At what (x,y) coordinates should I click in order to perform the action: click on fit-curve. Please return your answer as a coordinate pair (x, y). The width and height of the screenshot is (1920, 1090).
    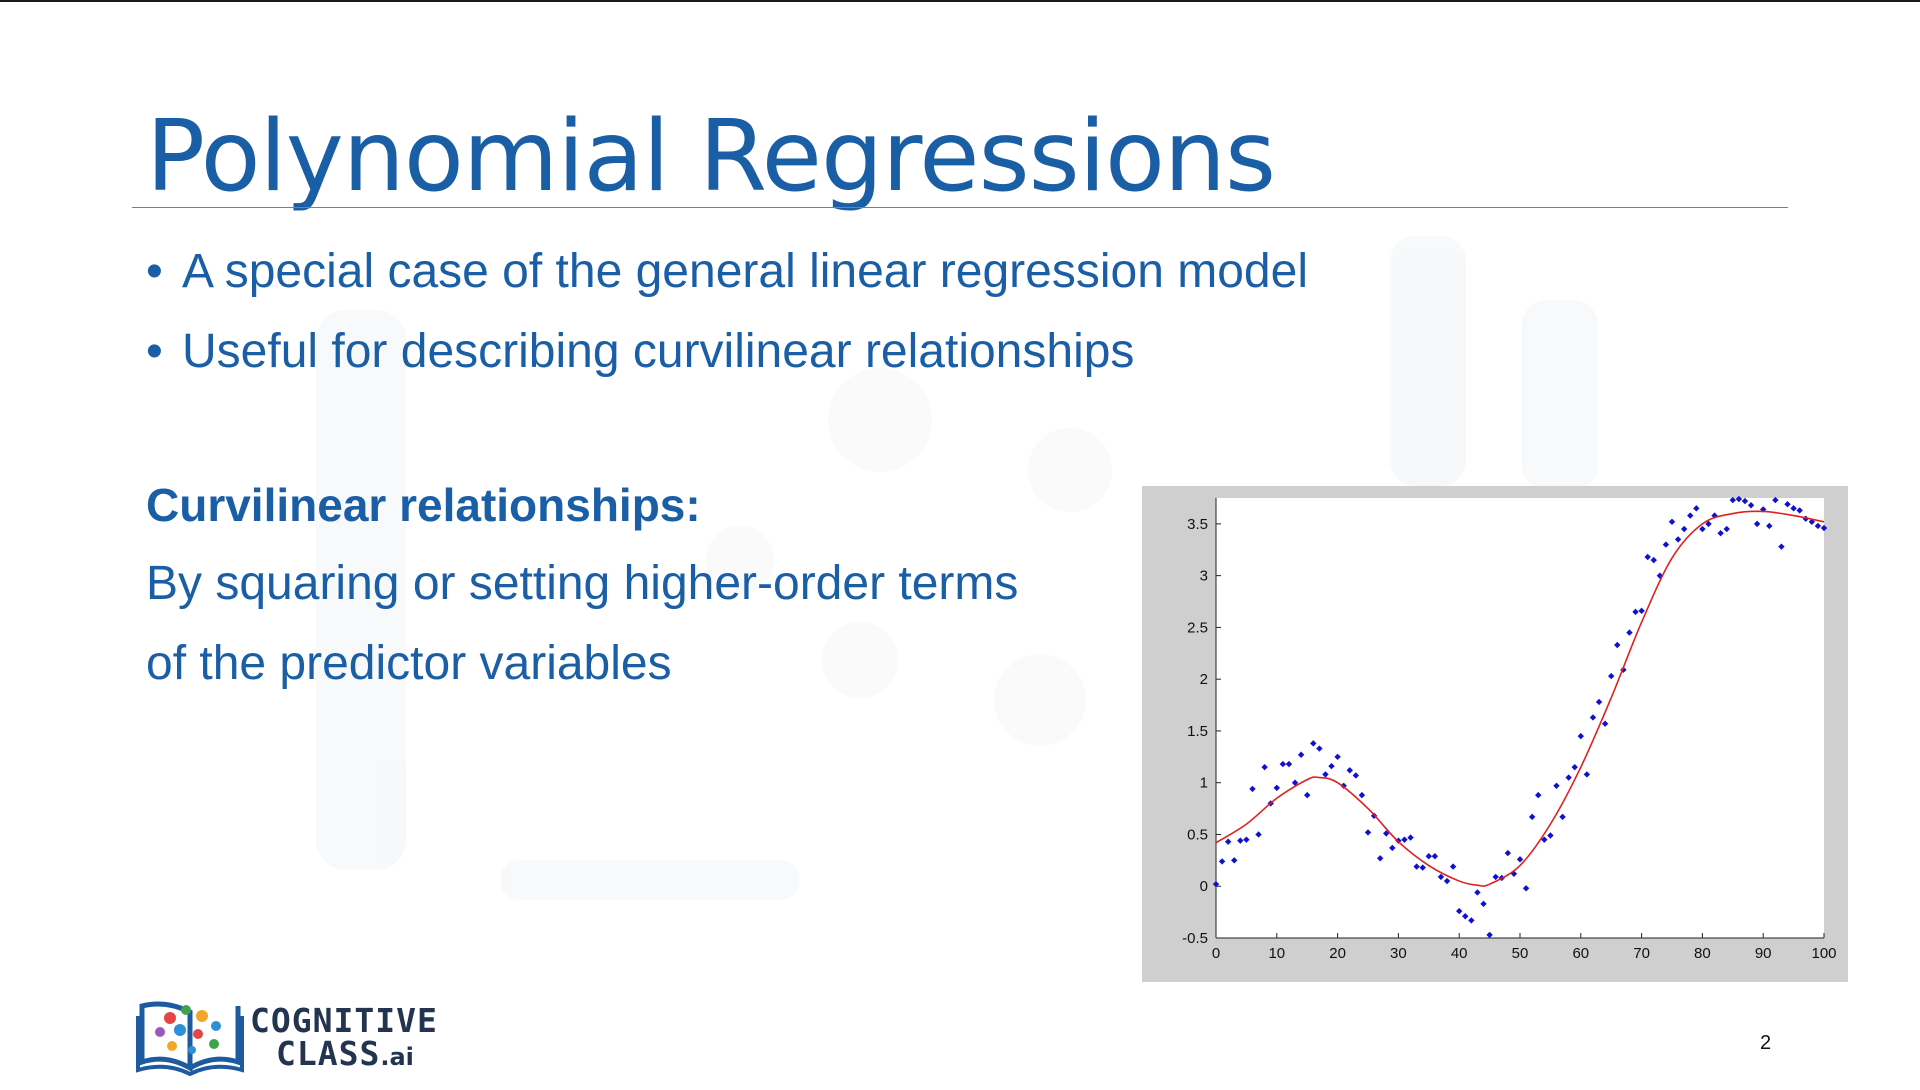
    Looking at the image, I should click on (1520, 698).